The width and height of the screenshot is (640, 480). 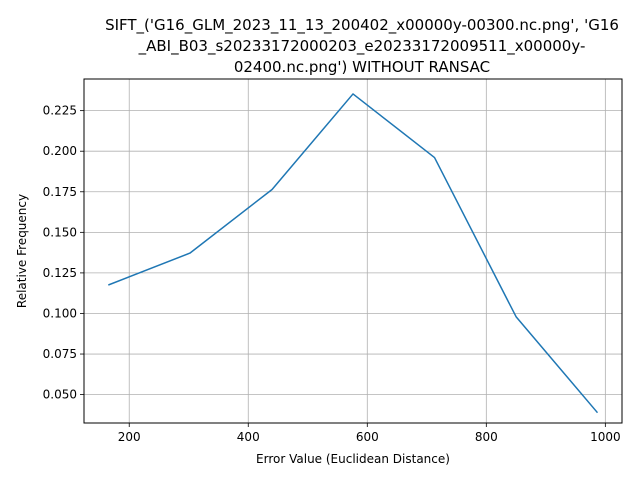 What do you see at coordinates (605, 437) in the screenshot?
I see `x-tick-label: 1000` at bounding box center [605, 437].